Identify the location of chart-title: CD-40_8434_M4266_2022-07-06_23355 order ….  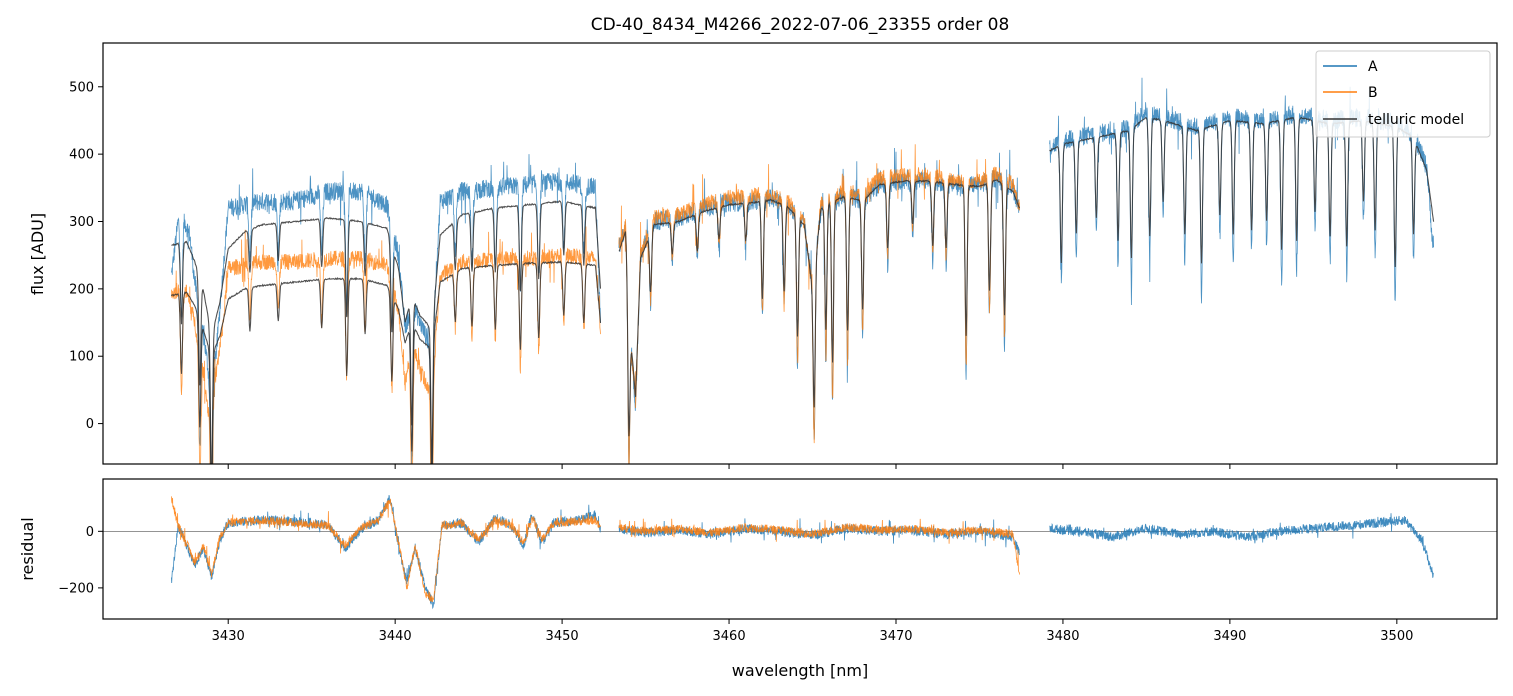
(800, 25).